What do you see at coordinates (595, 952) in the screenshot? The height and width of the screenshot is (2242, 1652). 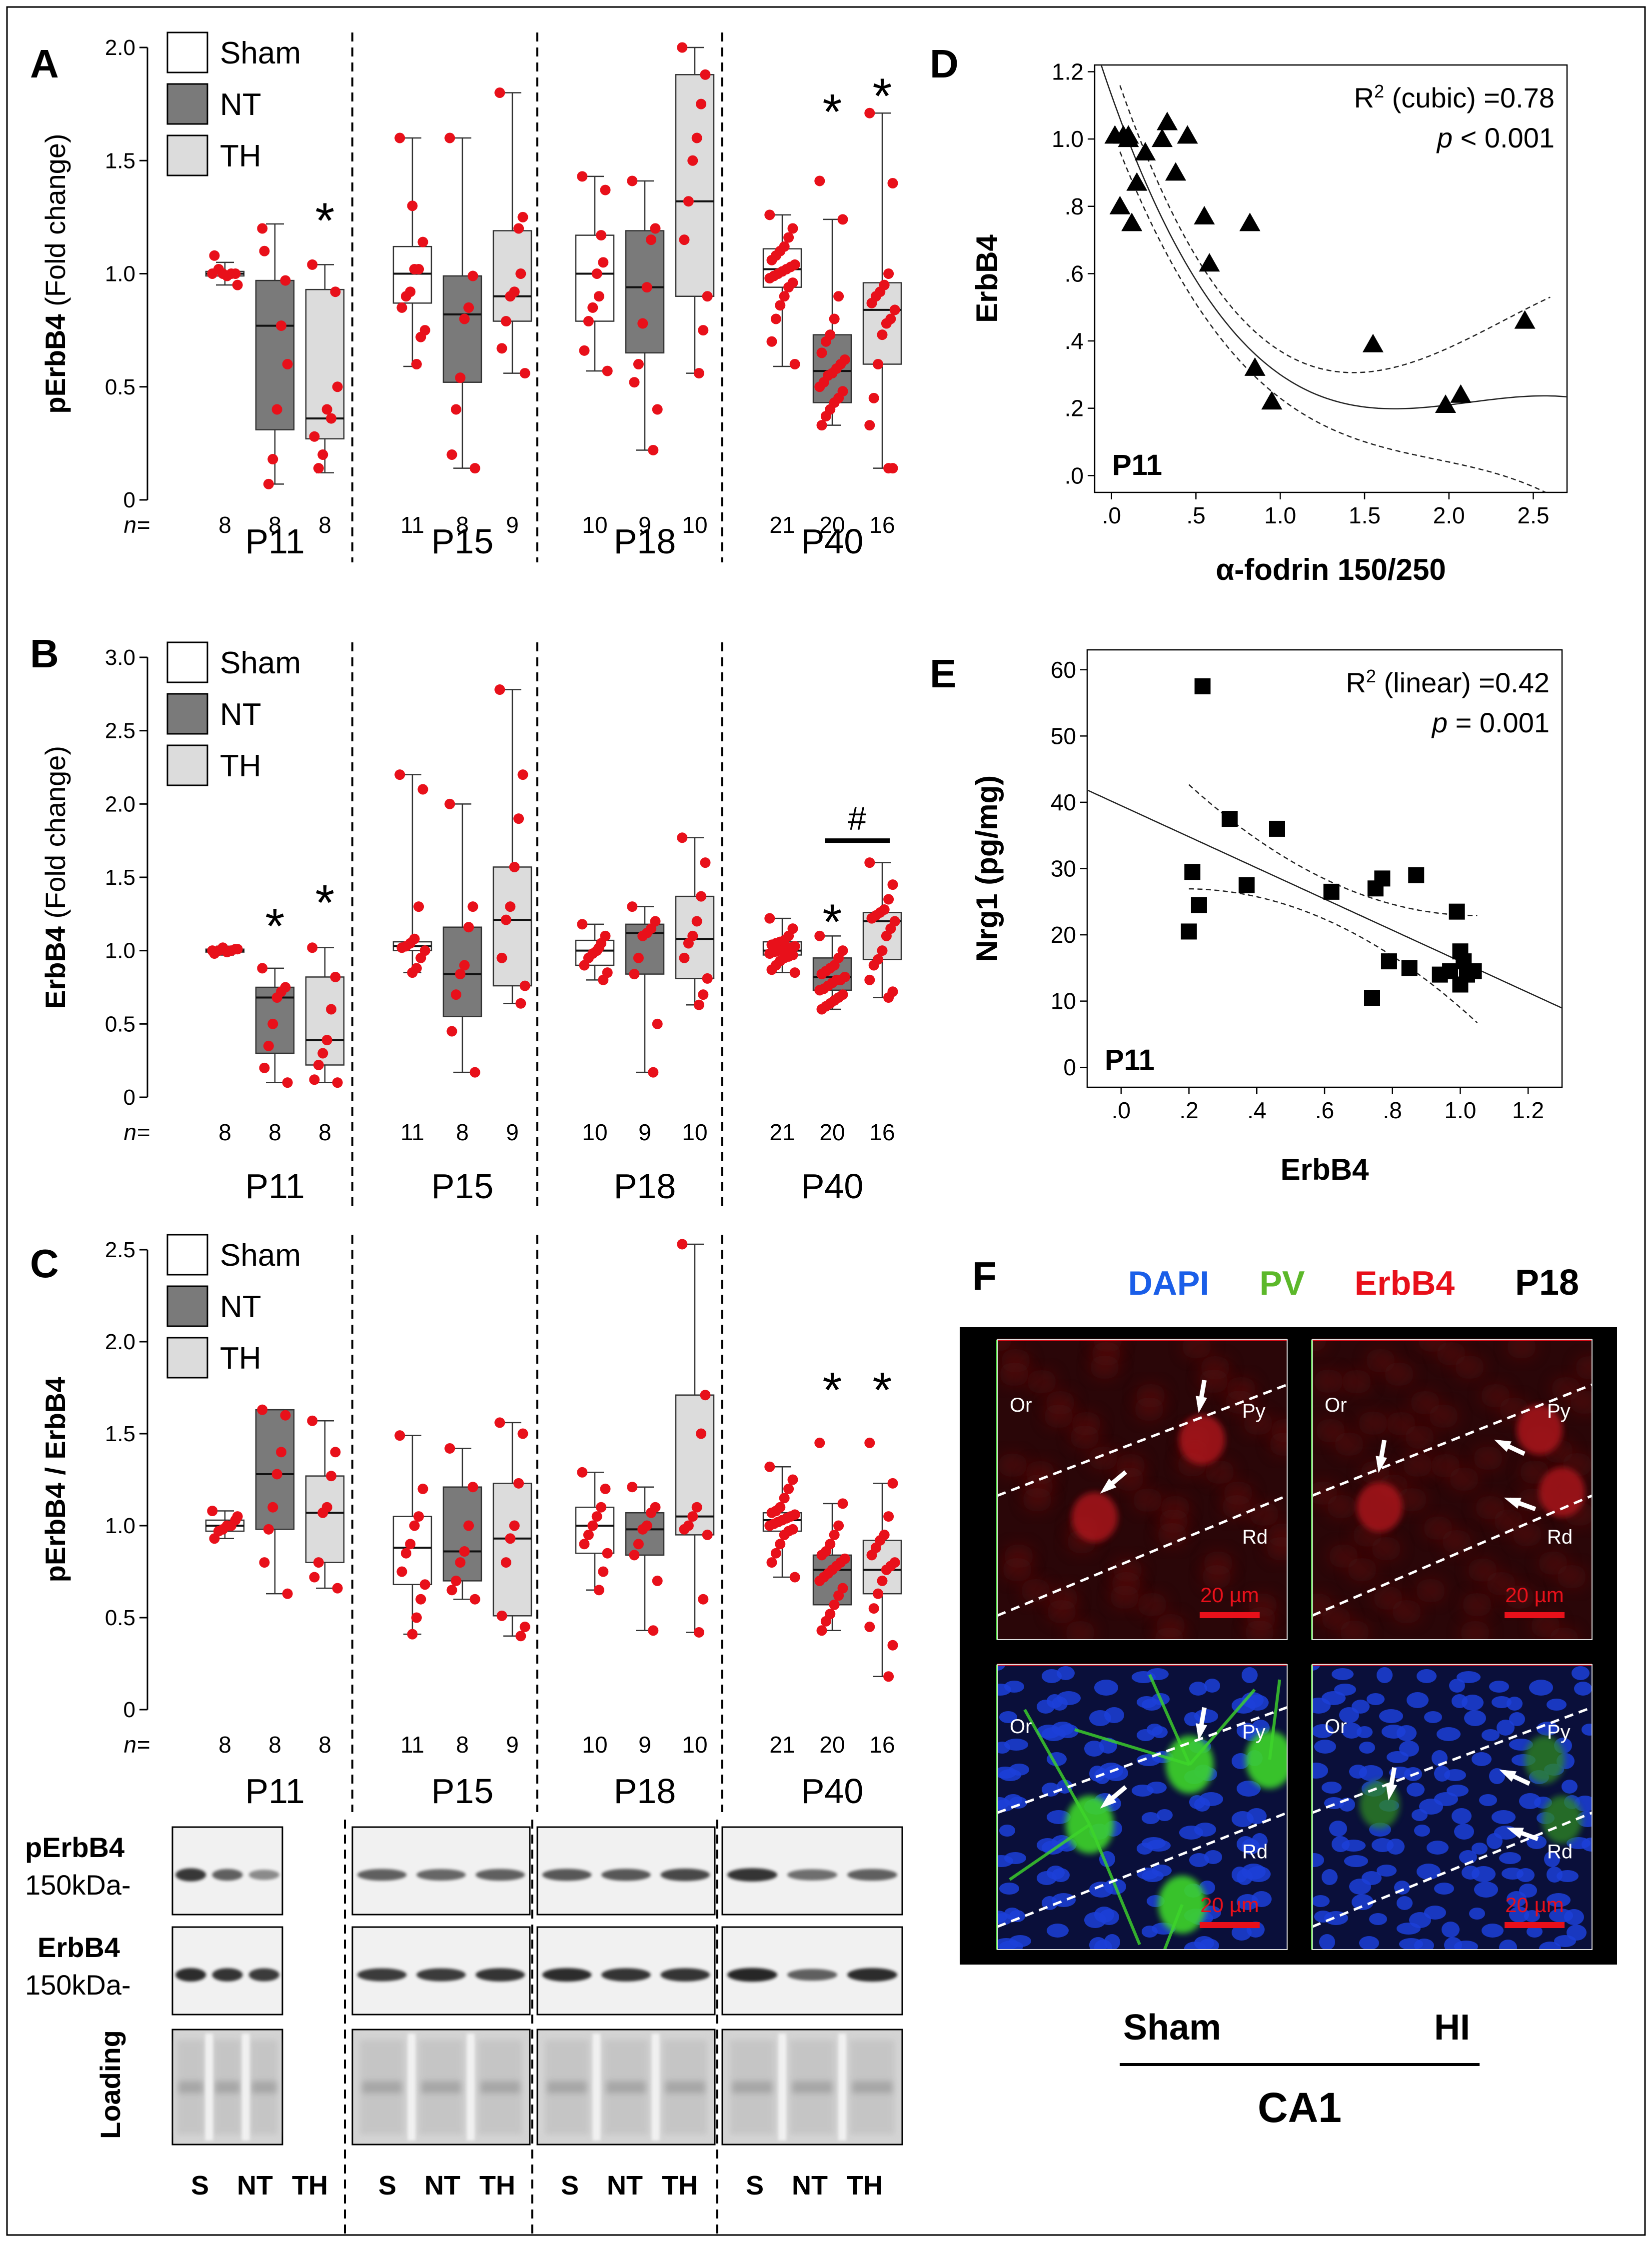 I see `box-p18-sham` at bounding box center [595, 952].